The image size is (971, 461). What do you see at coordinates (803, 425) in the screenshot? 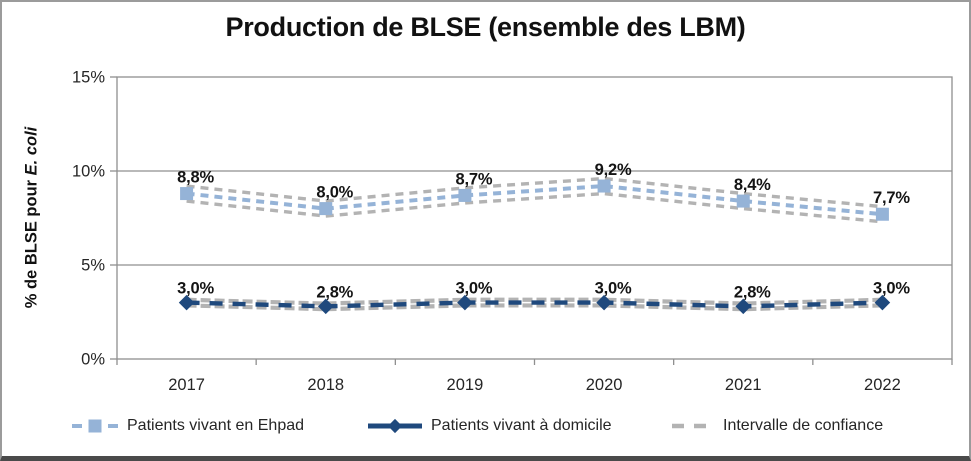
I see `legend-label-confidence: Intervalle de confiance` at bounding box center [803, 425].